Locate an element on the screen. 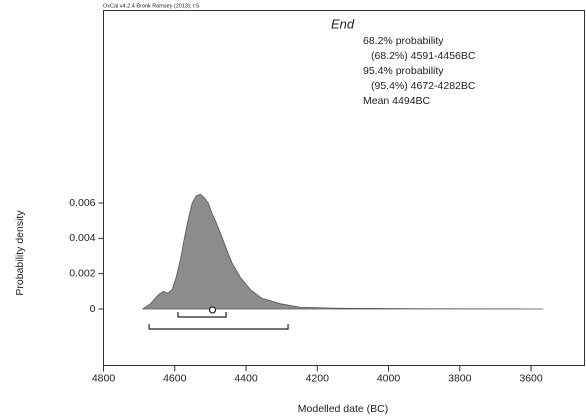 The height and width of the screenshot is (419, 586). x-tick-label: 4000 is located at coordinates (389, 378).